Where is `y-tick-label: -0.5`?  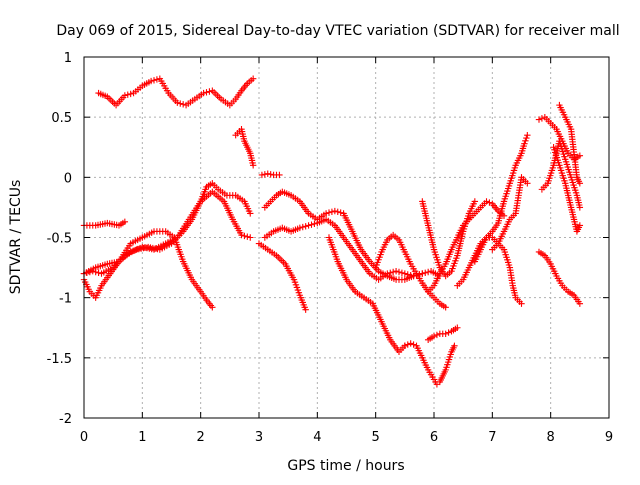 y-tick-label: -0.5 is located at coordinates (59, 239).